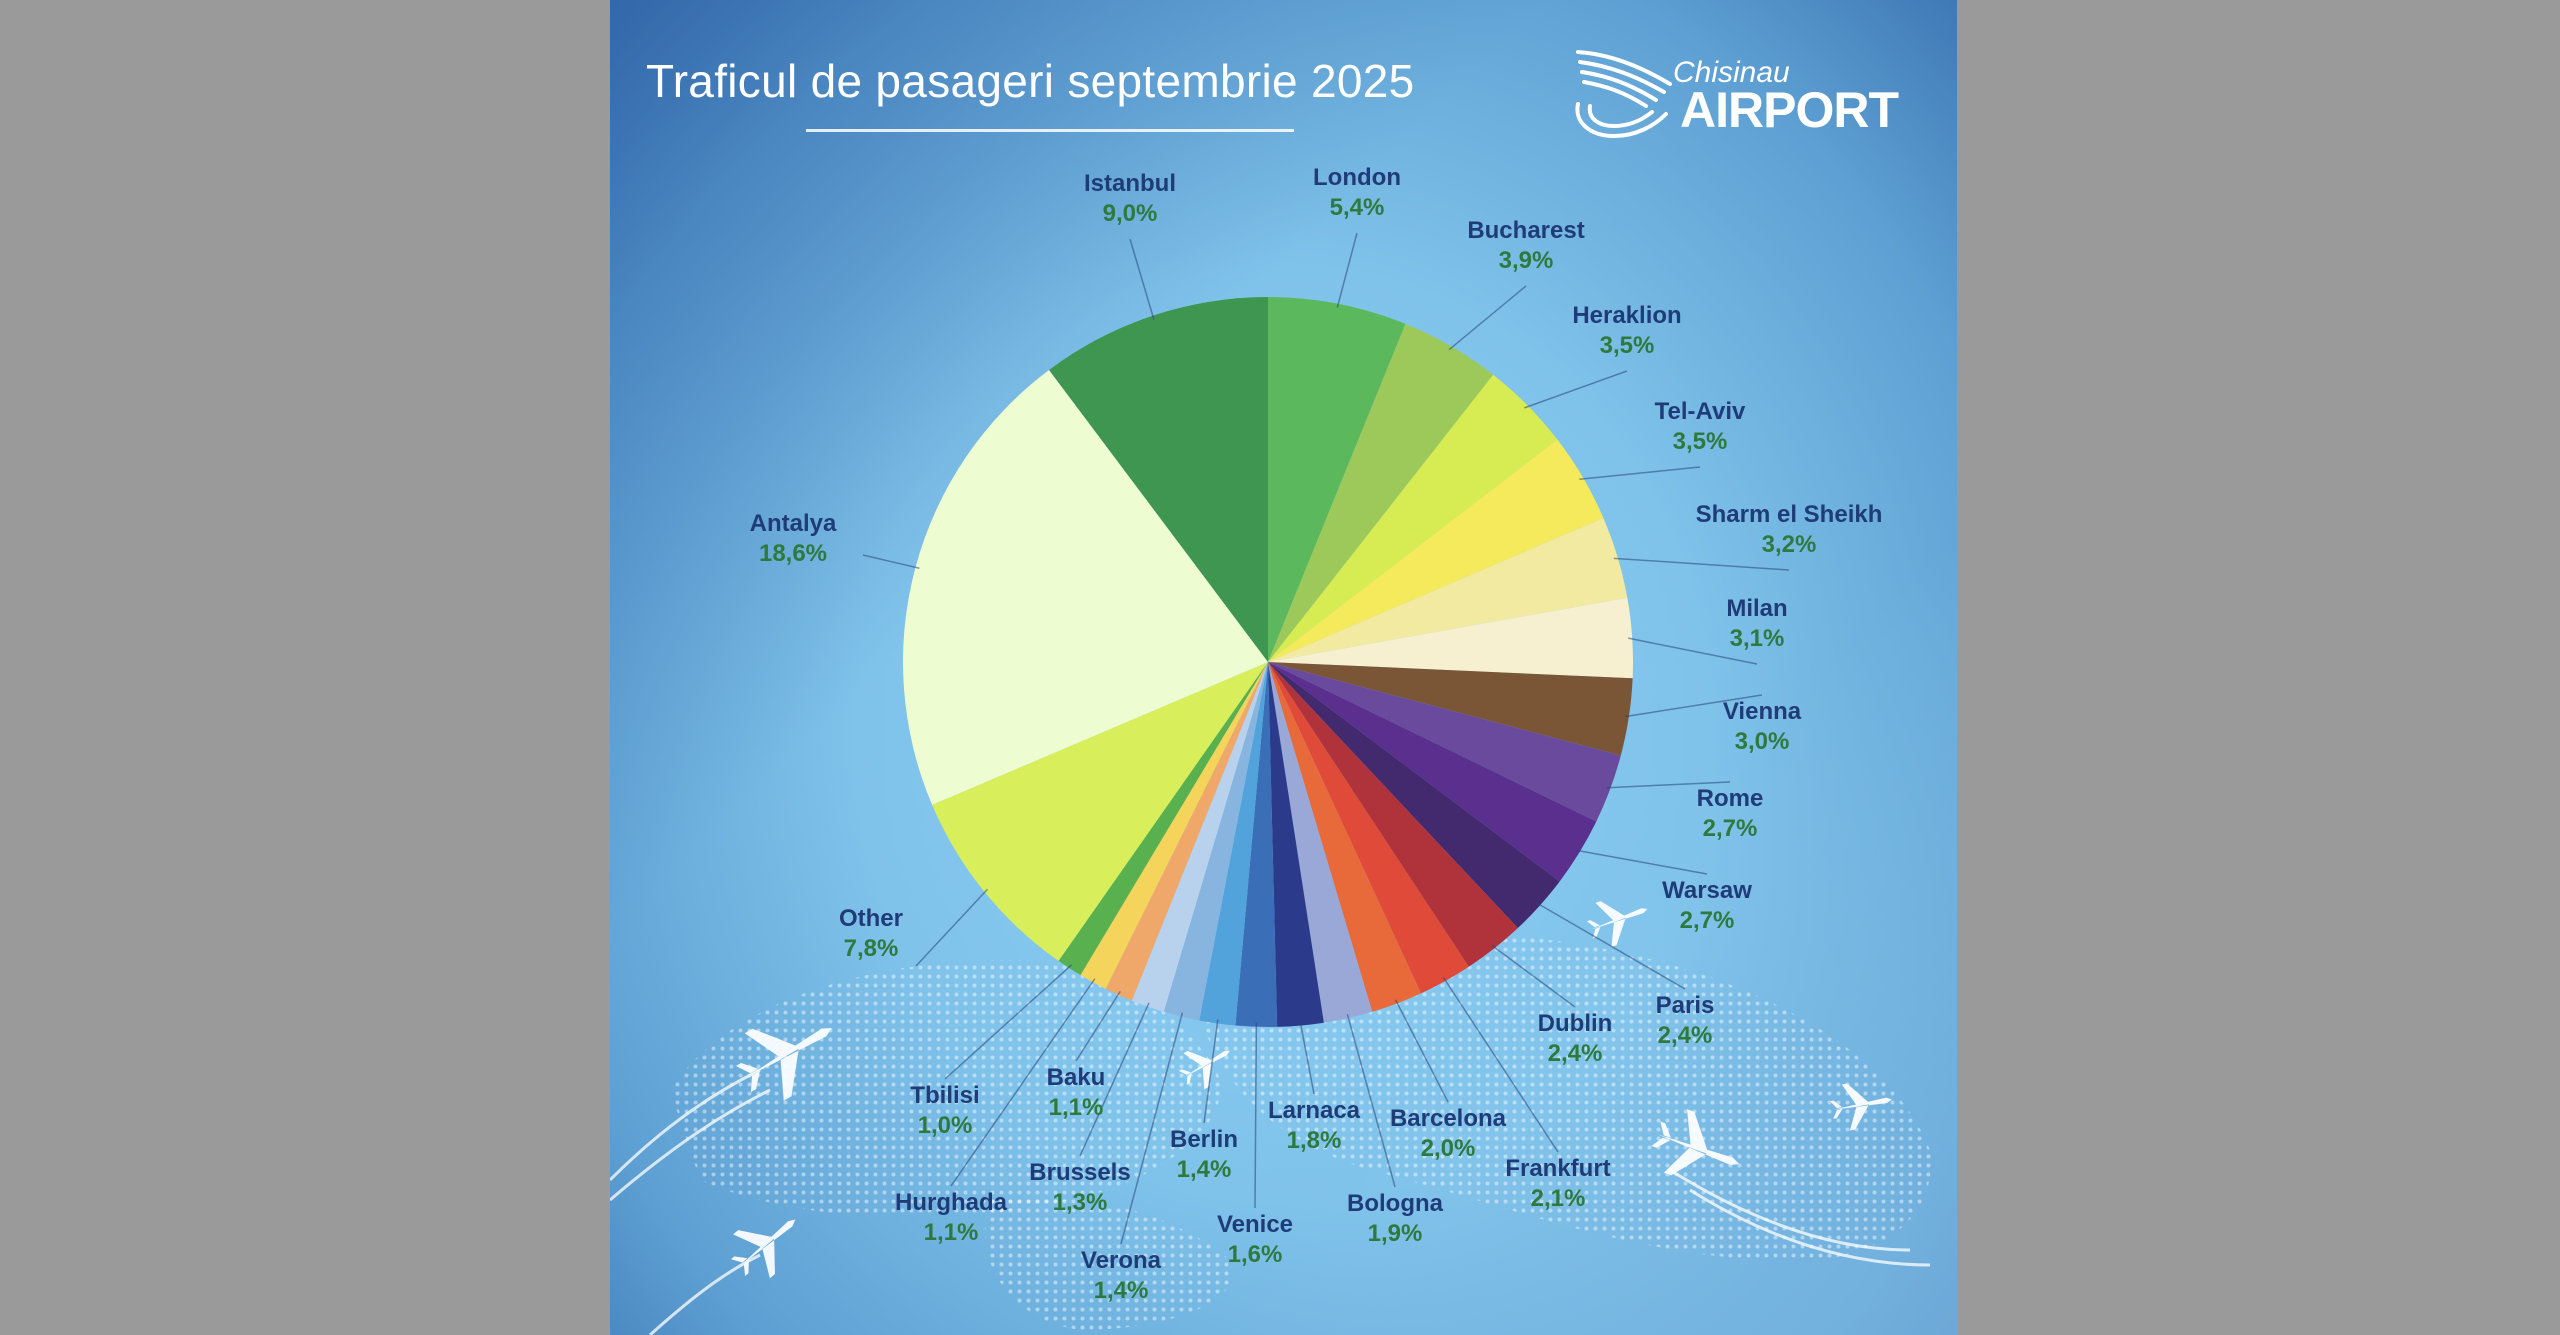 This screenshot has height=1335, width=2560. Describe the element at coordinates (1448, 1148) in the screenshot. I see `slice-label-value: 2,0%` at that location.